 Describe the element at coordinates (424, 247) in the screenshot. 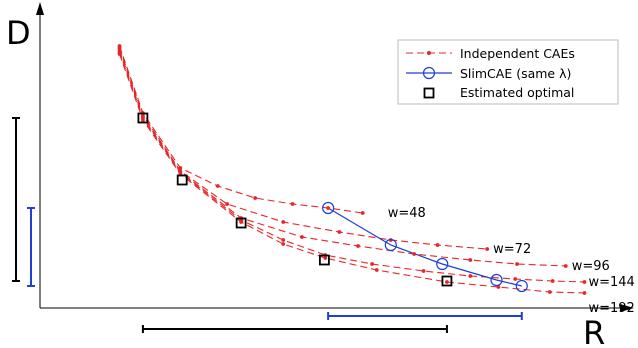

I see `slimcae-line` at that location.